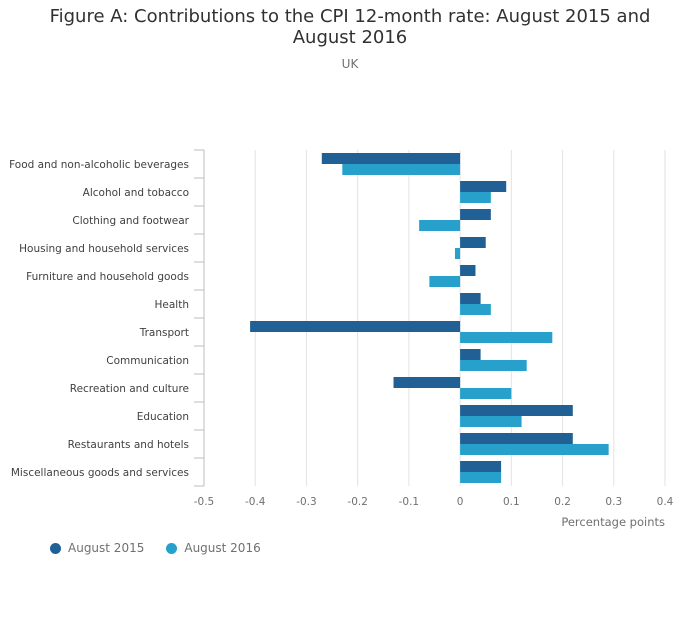  What do you see at coordinates (104, 249) in the screenshot?
I see `category-label: Housing and household services` at bounding box center [104, 249].